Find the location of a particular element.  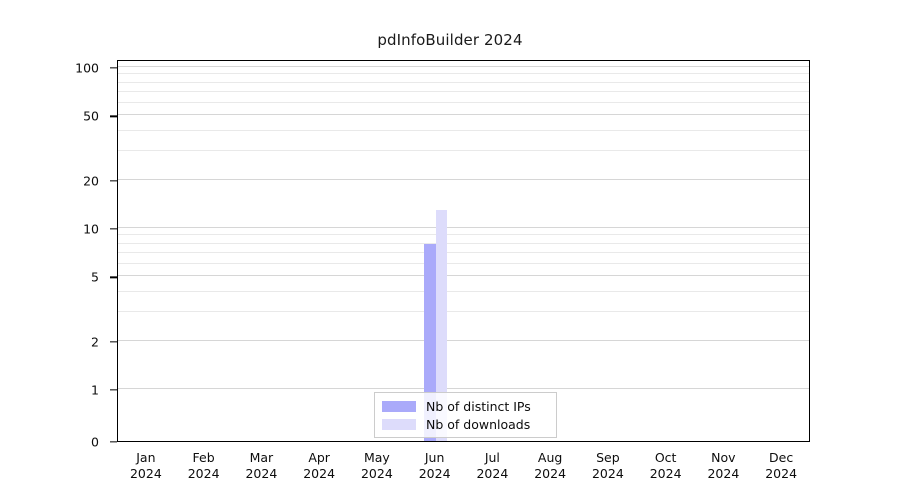

x-tick-label: Jun 2024 is located at coordinates (435, 466).